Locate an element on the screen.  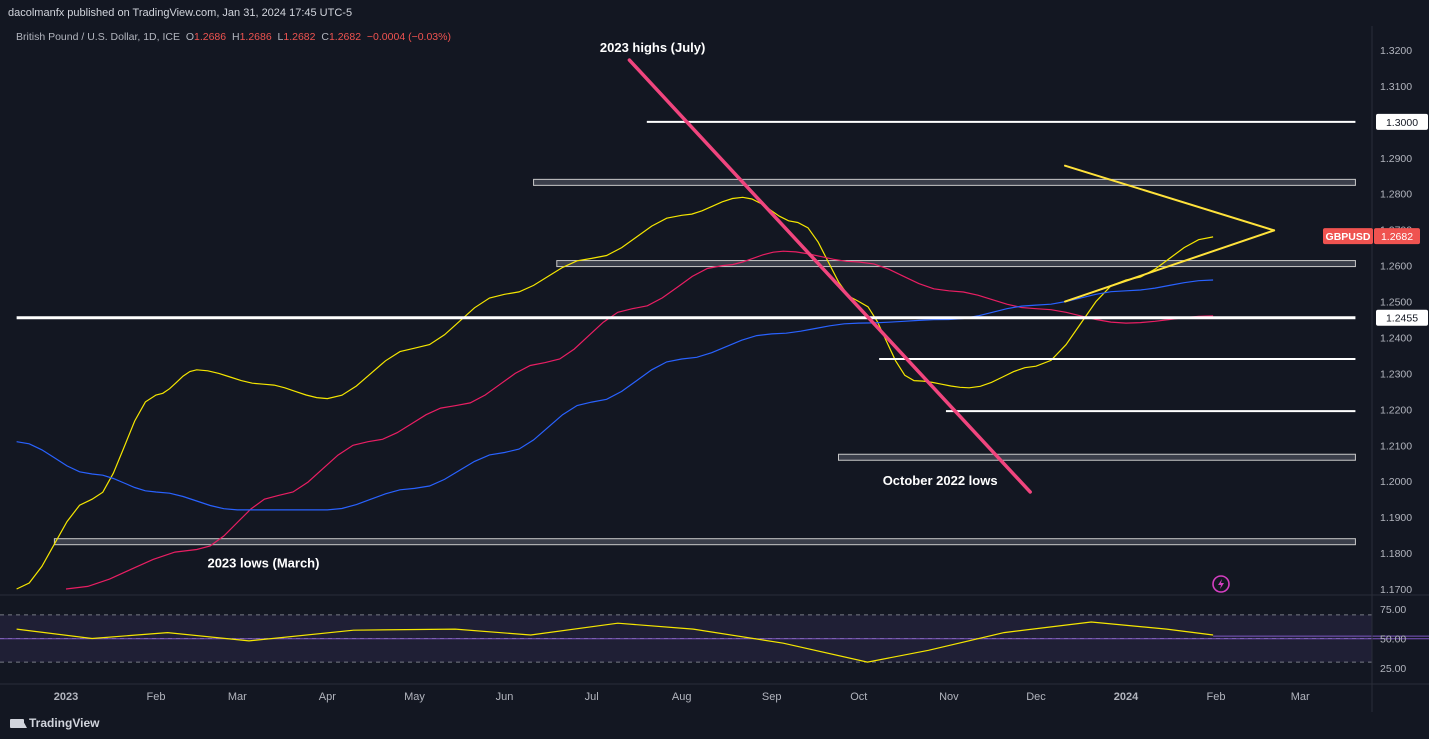
price-mark-0: 1.3000 is located at coordinates (1402, 121).